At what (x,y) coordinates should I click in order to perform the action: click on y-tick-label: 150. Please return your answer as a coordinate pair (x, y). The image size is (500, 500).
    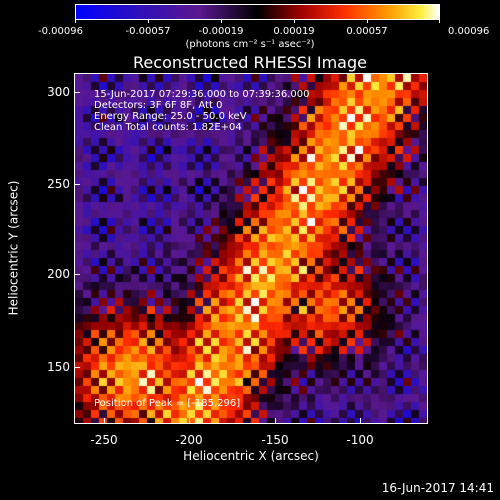
    Looking at the image, I should click on (58, 367).